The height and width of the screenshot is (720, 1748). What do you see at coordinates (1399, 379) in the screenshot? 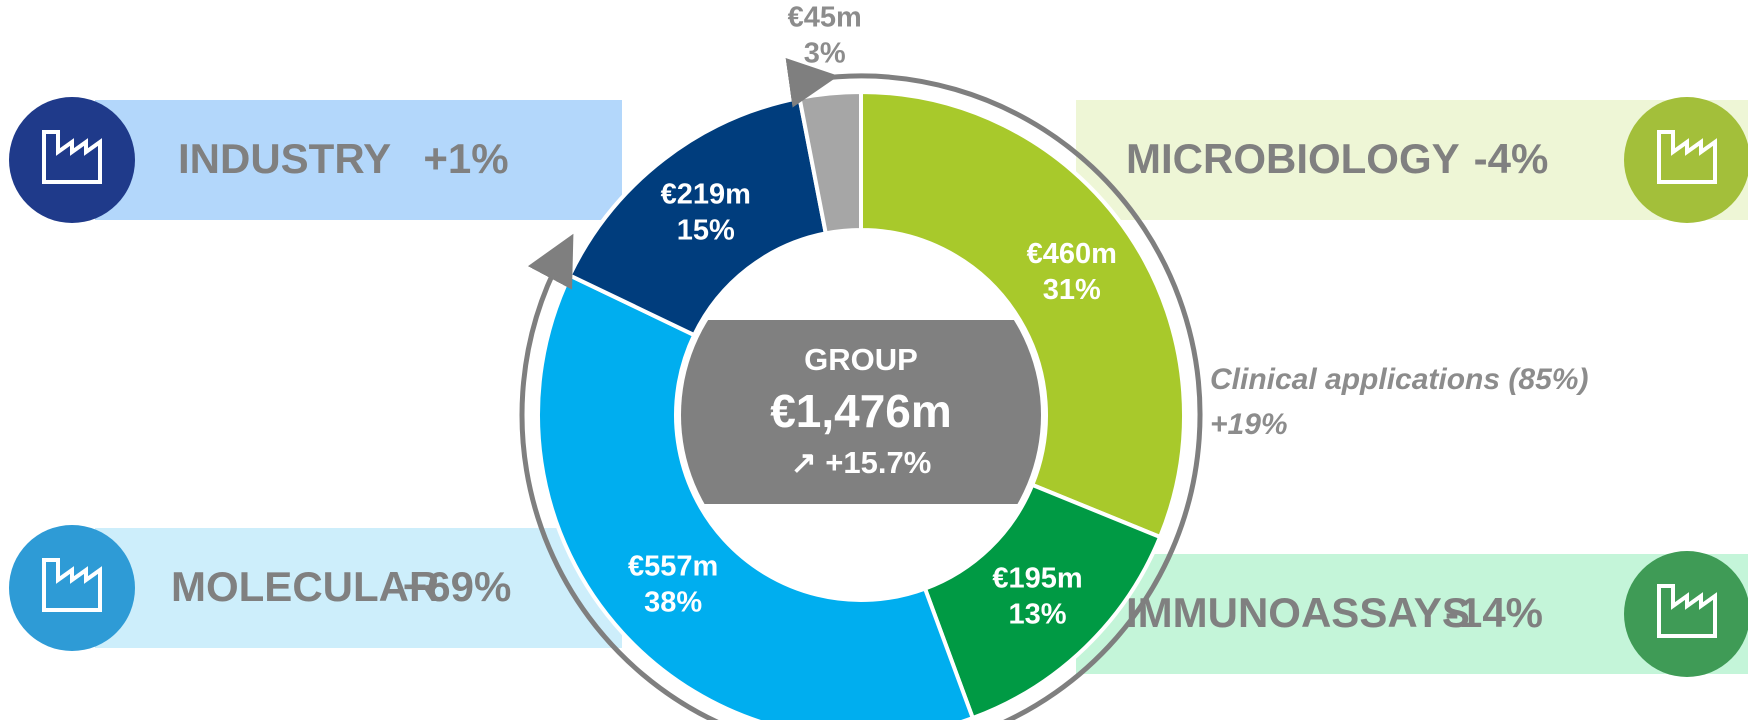
I see `annotation: Clinical applications (85%)` at bounding box center [1399, 379].